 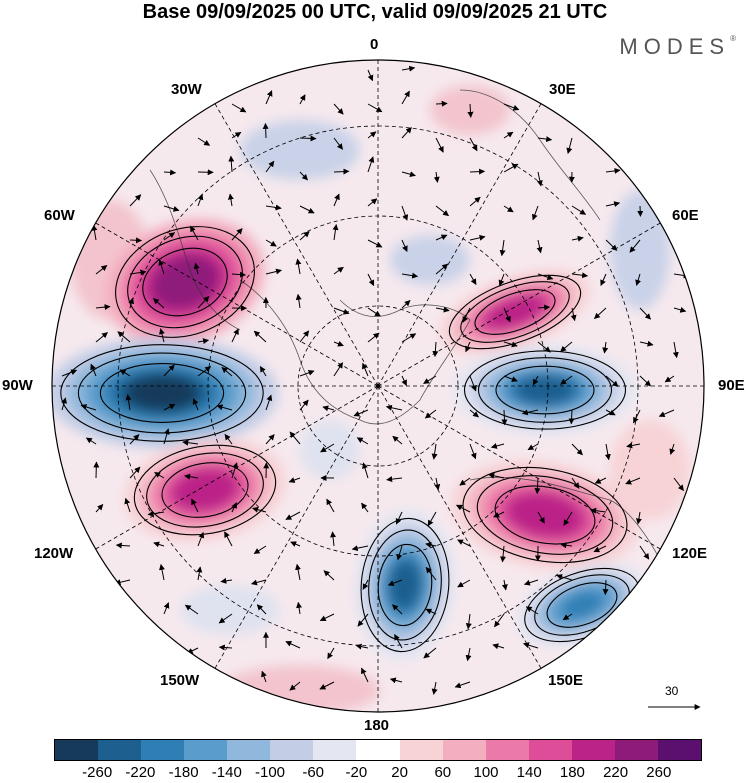 I want to click on positive-anomaly-shade, so click(x=515, y=312).